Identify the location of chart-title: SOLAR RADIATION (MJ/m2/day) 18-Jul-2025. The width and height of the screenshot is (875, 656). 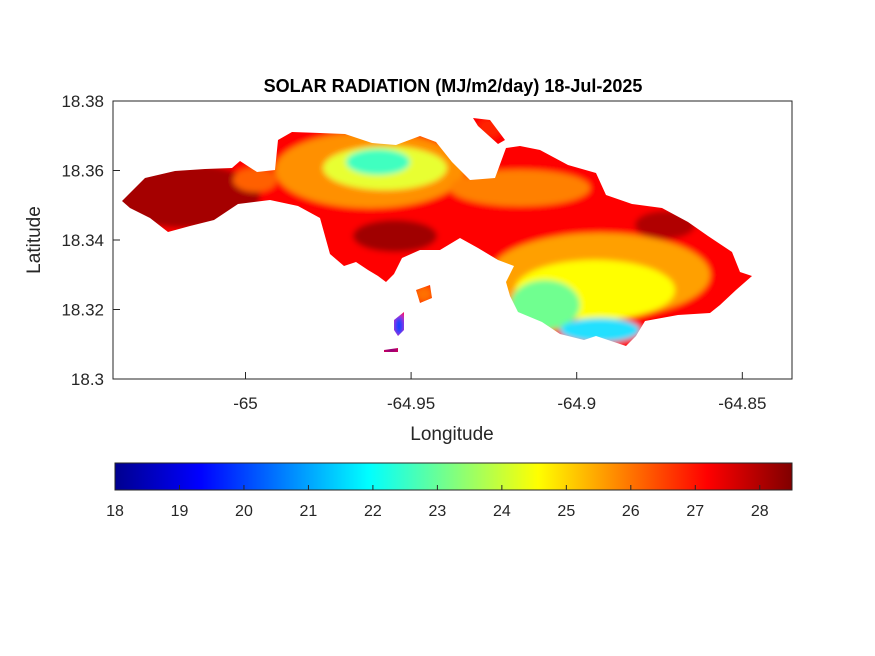
(453, 86).